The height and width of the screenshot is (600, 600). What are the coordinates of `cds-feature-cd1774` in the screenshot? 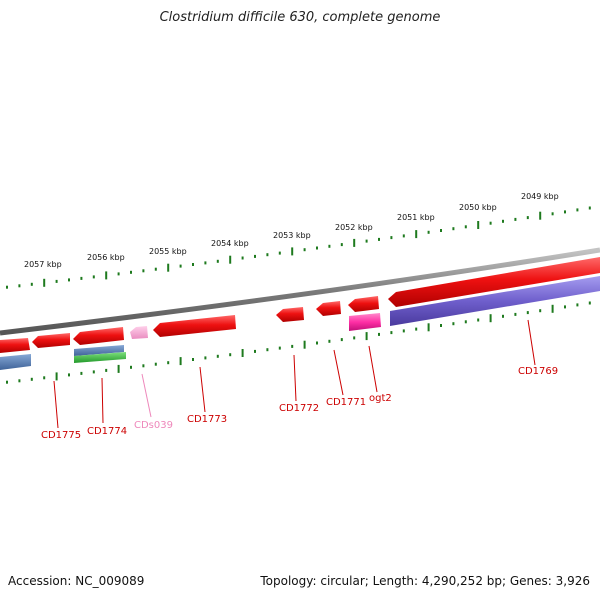 It's located at (98, 336).